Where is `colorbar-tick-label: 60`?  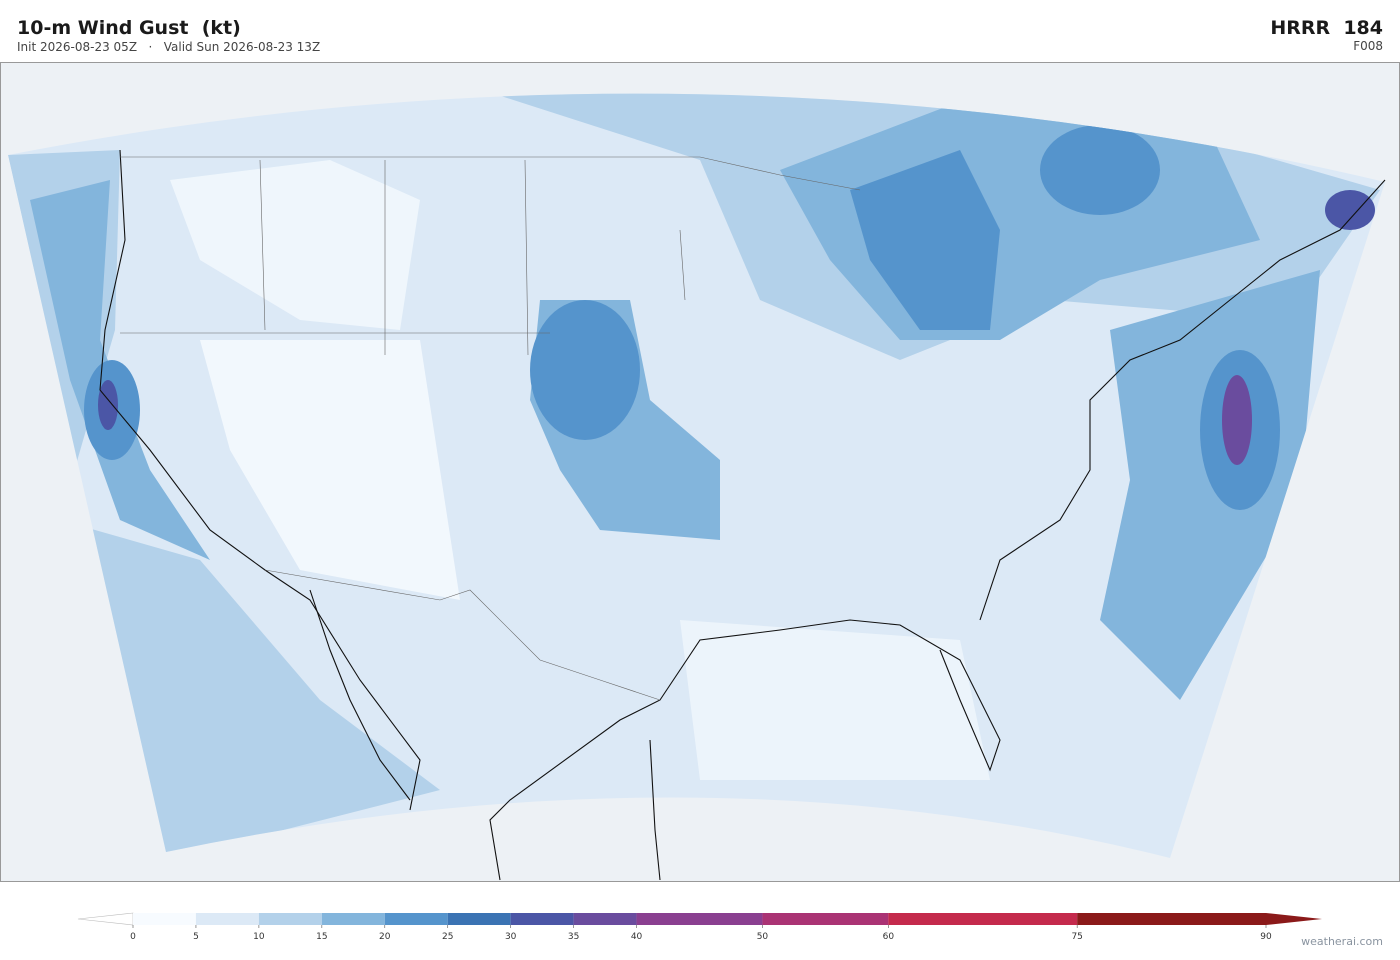
colorbar-tick-label: 60 is located at coordinates (889, 937).